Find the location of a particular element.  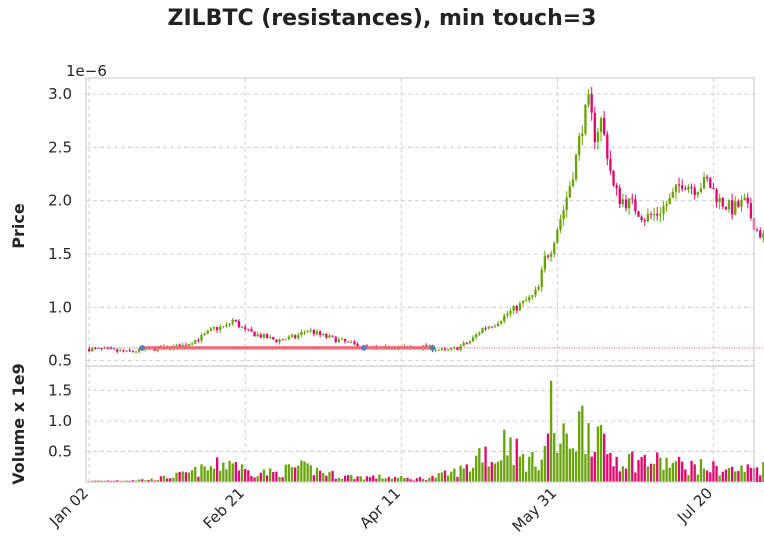

x-tick-label: Apr 11 is located at coordinates (380, 508).